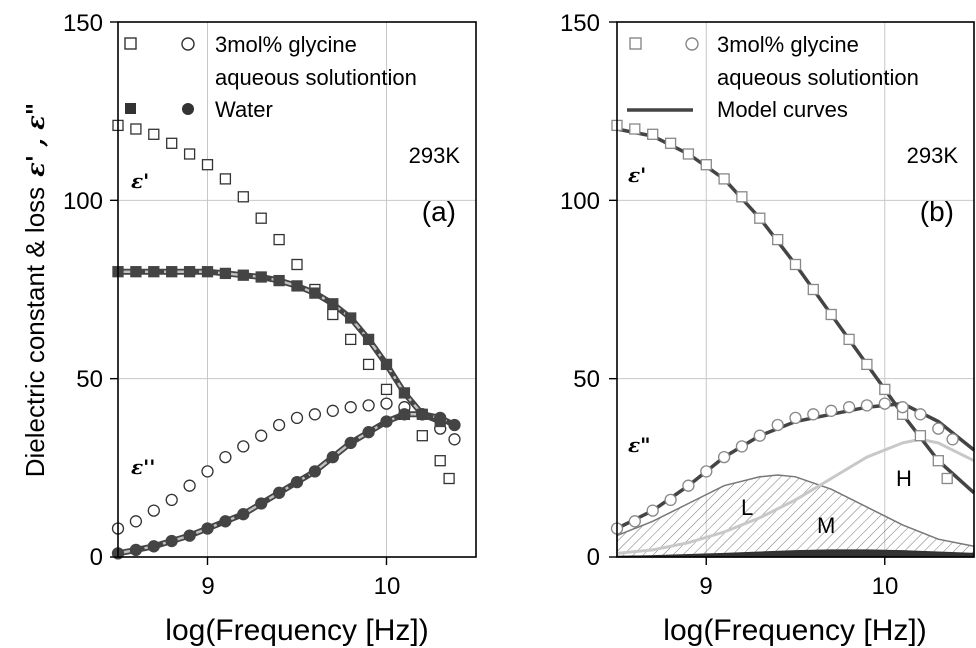  I want to click on water-curve, so click(286, 484).